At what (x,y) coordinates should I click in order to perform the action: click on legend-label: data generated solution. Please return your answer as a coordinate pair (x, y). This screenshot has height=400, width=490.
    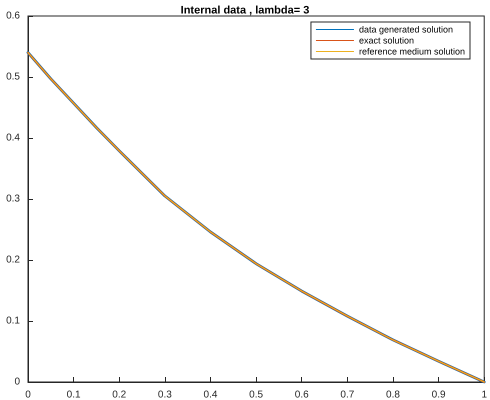
    Looking at the image, I should click on (406, 29).